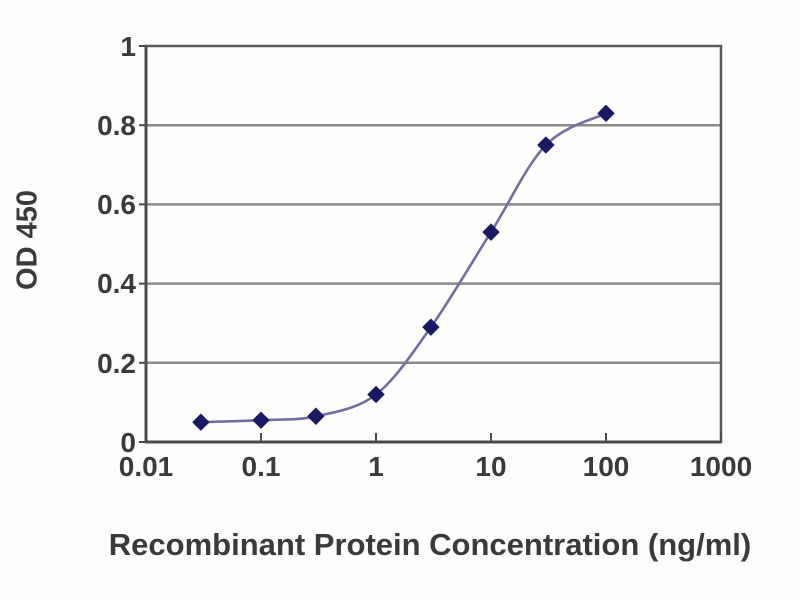 The image size is (800, 600). Describe the element at coordinates (116, 363) in the screenshot. I see `y-axis-tick-label: 0.2` at that location.